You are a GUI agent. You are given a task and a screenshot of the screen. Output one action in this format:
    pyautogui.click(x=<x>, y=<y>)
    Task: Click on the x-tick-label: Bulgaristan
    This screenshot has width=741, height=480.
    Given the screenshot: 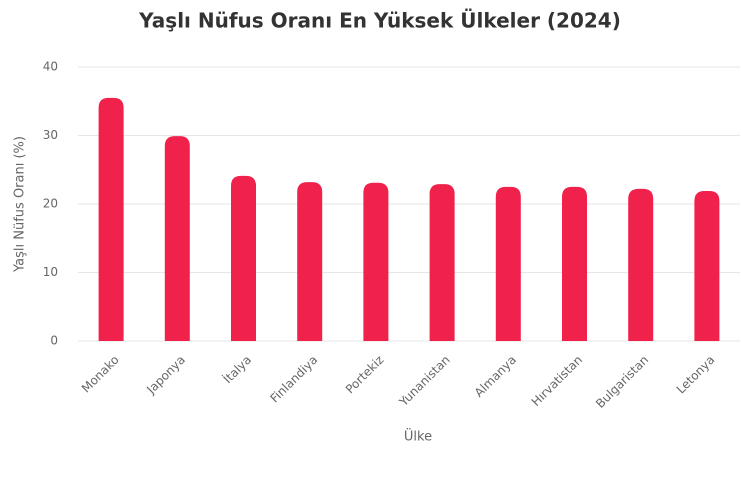 What is the action you would take?
    pyautogui.click(x=622, y=382)
    